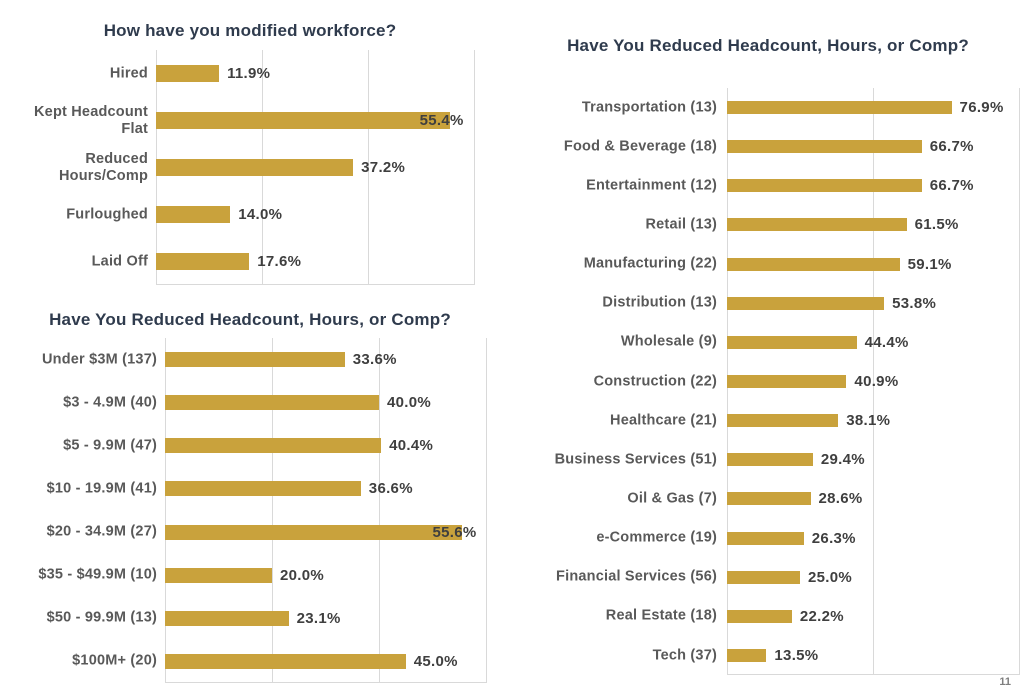 The height and width of the screenshot is (695, 1024). What do you see at coordinates (101, 531) in the screenshot?
I see `category-label: $20 - 34.9M (27)` at bounding box center [101, 531].